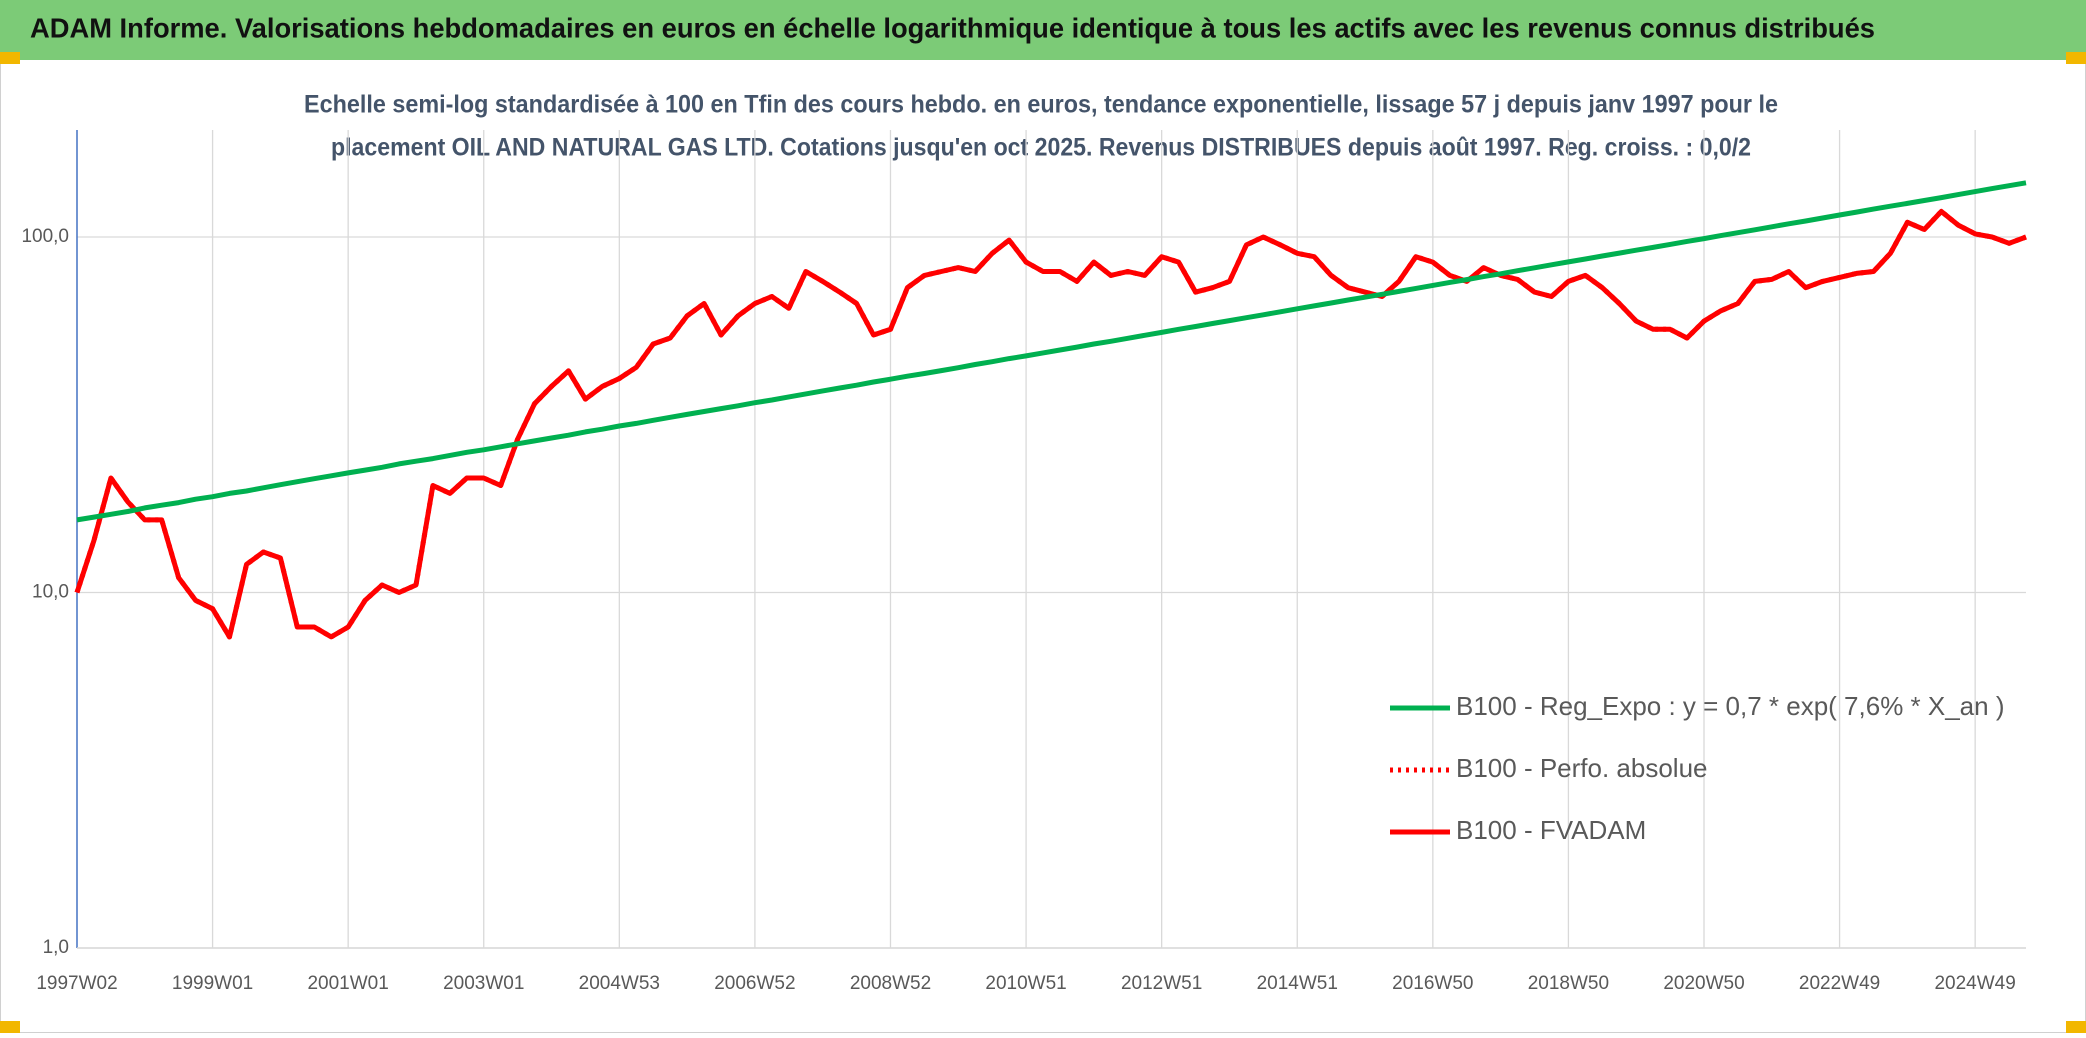 The image size is (2086, 1038). I want to click on x-tick-label: 2004W53, so click(619, 983).